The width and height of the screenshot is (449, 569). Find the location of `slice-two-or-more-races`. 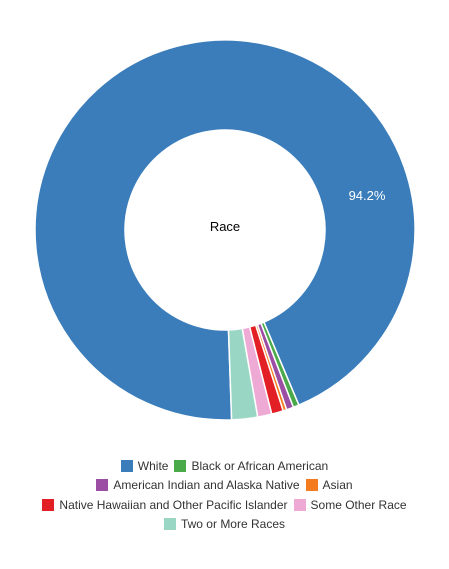

slice-two-or-more-races is located at coordinates (243, 374).